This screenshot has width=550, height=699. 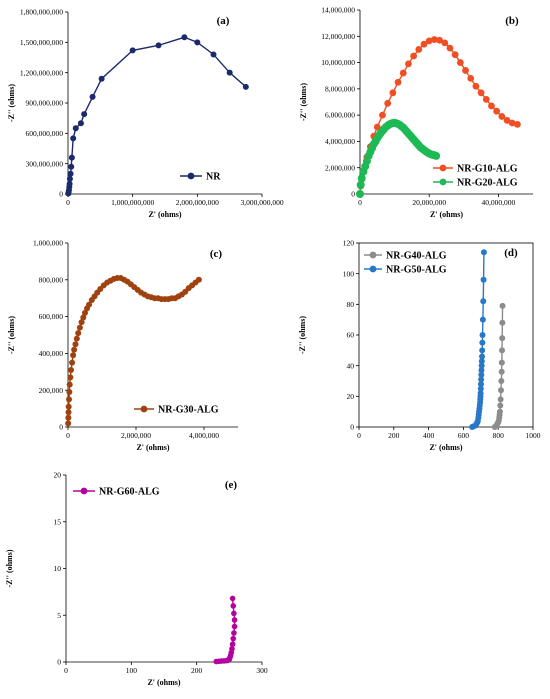 I want to click on legend-label: NR-G40-ALG, so click(x=416, y=256).